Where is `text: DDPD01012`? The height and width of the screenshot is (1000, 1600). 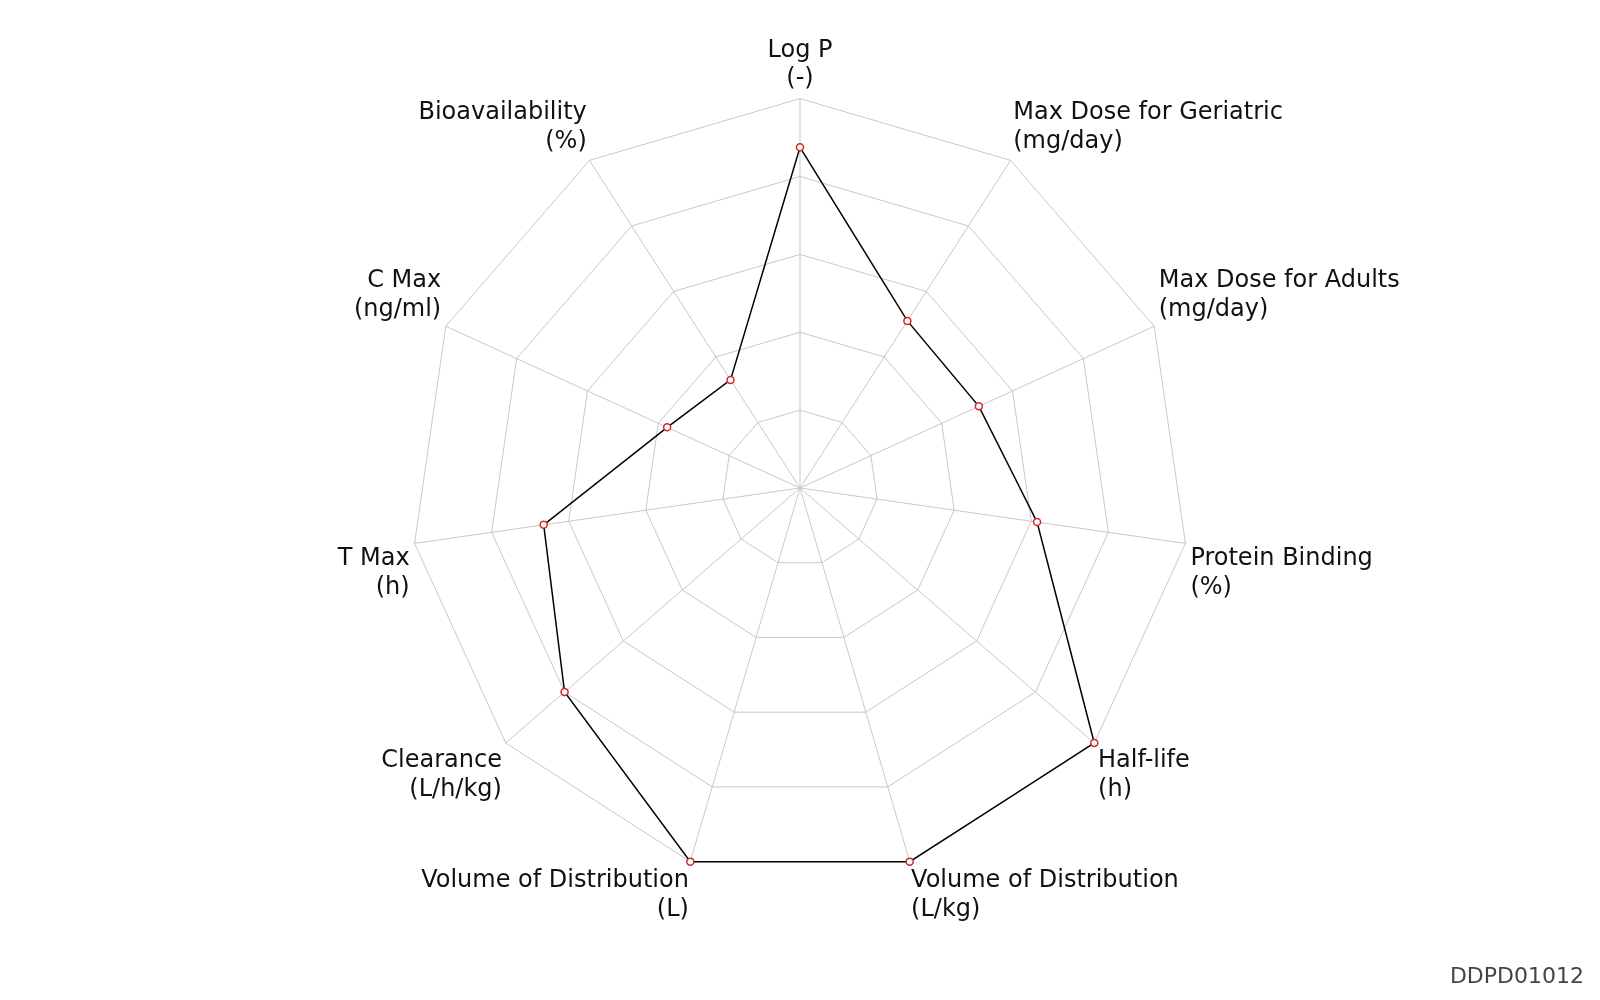
text: DDPD01012 is located at coordinates (1516, 975).